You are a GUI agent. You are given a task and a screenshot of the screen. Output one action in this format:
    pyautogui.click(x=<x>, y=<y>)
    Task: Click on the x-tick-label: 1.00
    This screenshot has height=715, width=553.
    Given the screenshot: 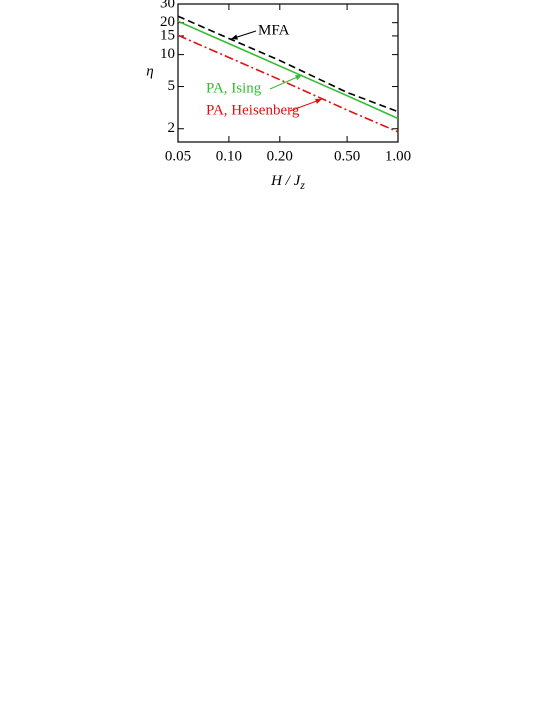 What is the action you would take?
    pyautogui.click(x=398, y=156)
    